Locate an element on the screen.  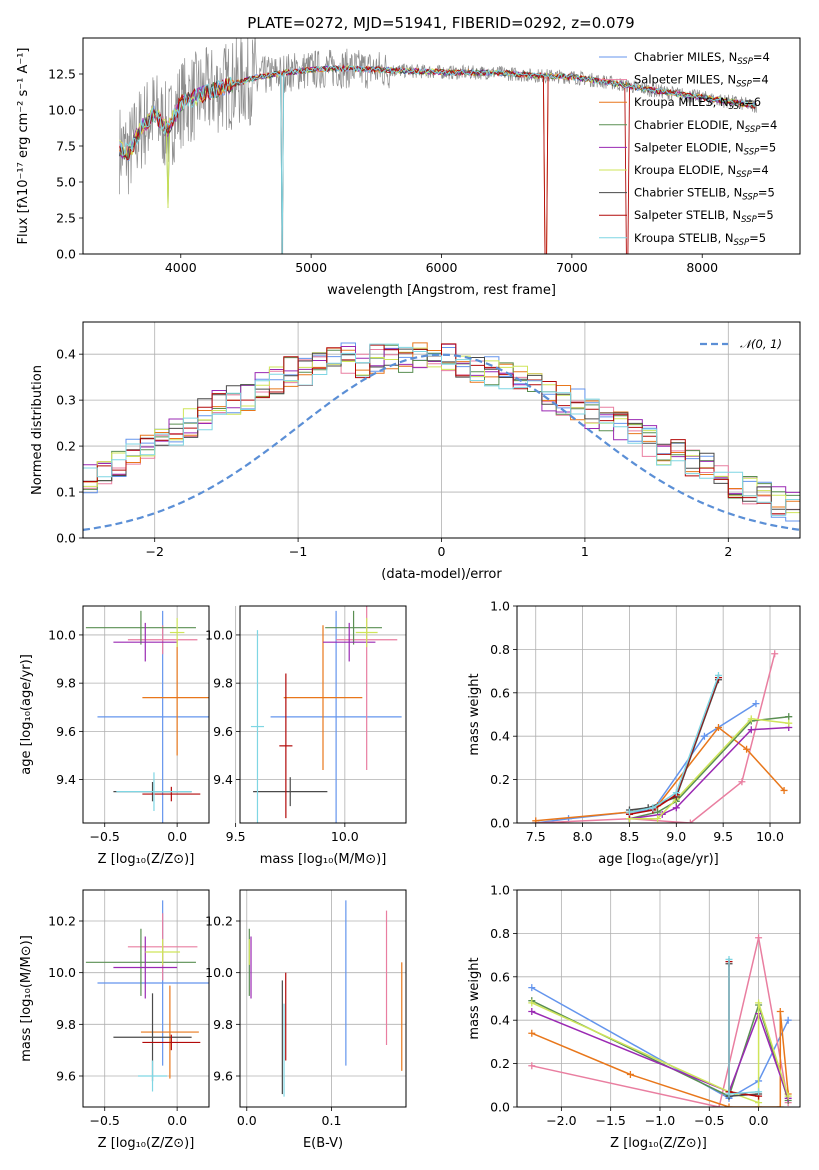
x-tick-label: 2 is located at coordinates (728, 551).